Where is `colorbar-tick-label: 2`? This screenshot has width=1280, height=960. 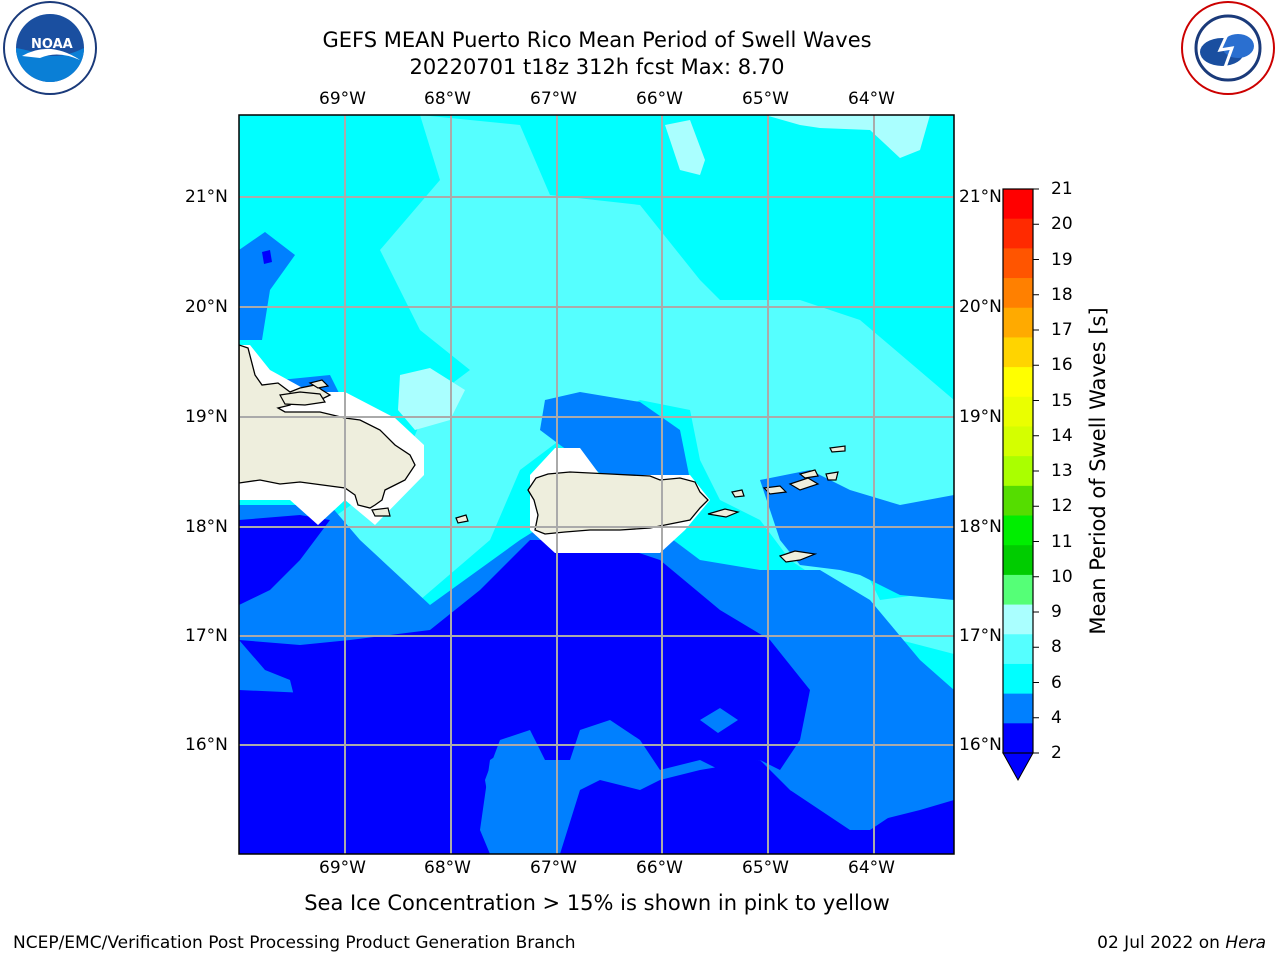
colorbar-tick-label: 2 is located at coordinates (1056, 753).